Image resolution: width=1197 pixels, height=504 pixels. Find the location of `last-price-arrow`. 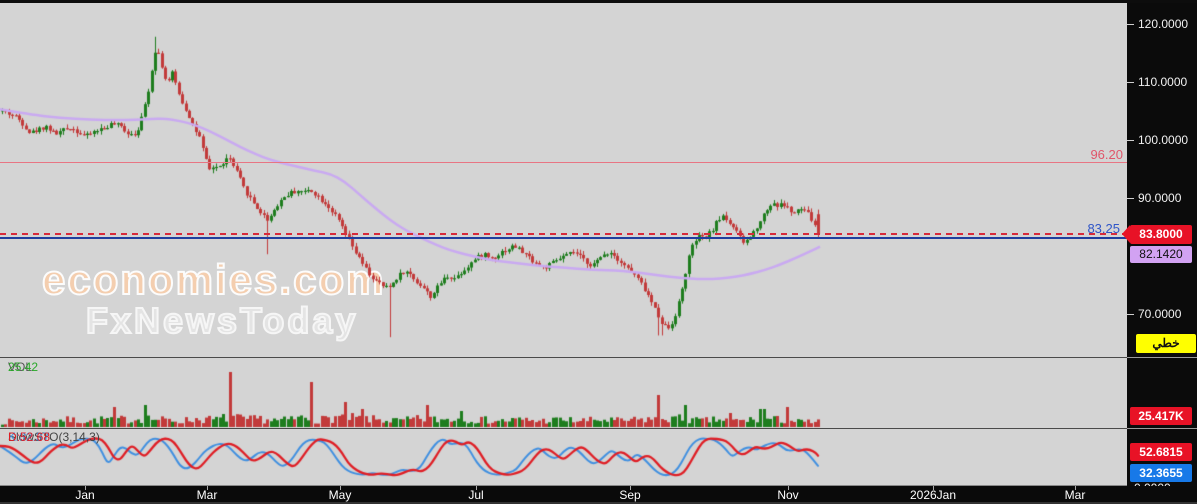

last-price-arrow is located at coordinates (1126, 233).